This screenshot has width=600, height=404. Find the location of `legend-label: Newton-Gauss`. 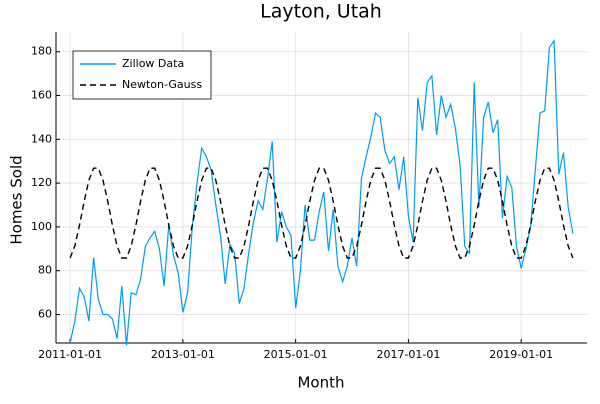

legend-label: Newton-Gauss is located at coordinates (162, 84).